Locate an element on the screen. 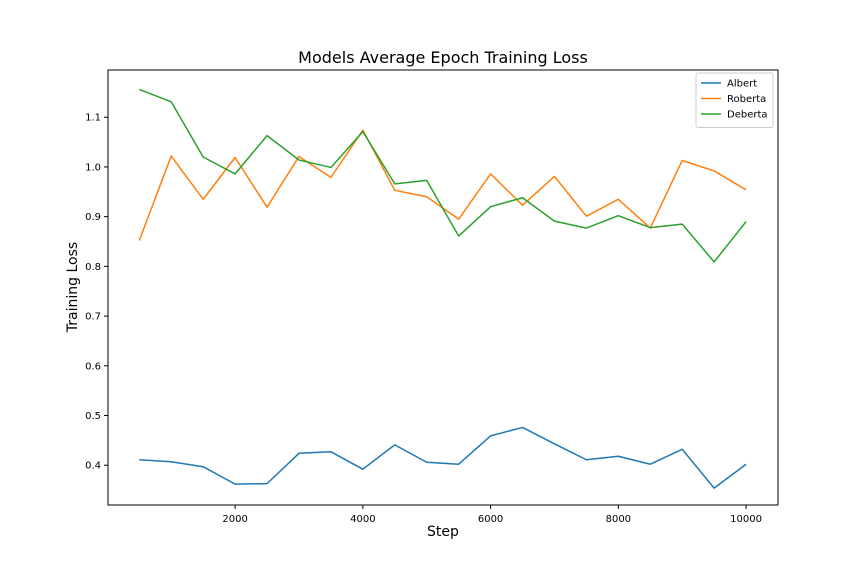 The width and height of the screenshot is (864, 576). x-axis-label: Step is located at coordinates (443, 532).